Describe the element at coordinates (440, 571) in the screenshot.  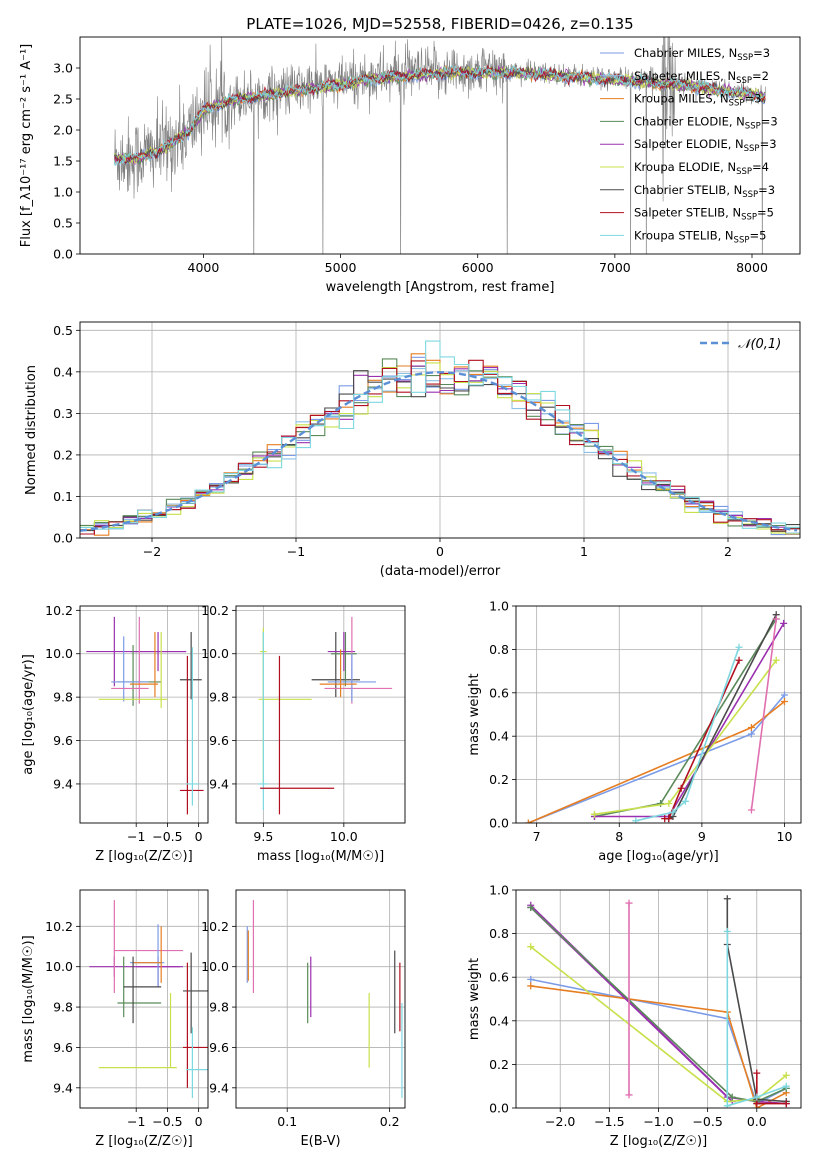
I see `residuals-xlabel: (data-model)/error` at that location.